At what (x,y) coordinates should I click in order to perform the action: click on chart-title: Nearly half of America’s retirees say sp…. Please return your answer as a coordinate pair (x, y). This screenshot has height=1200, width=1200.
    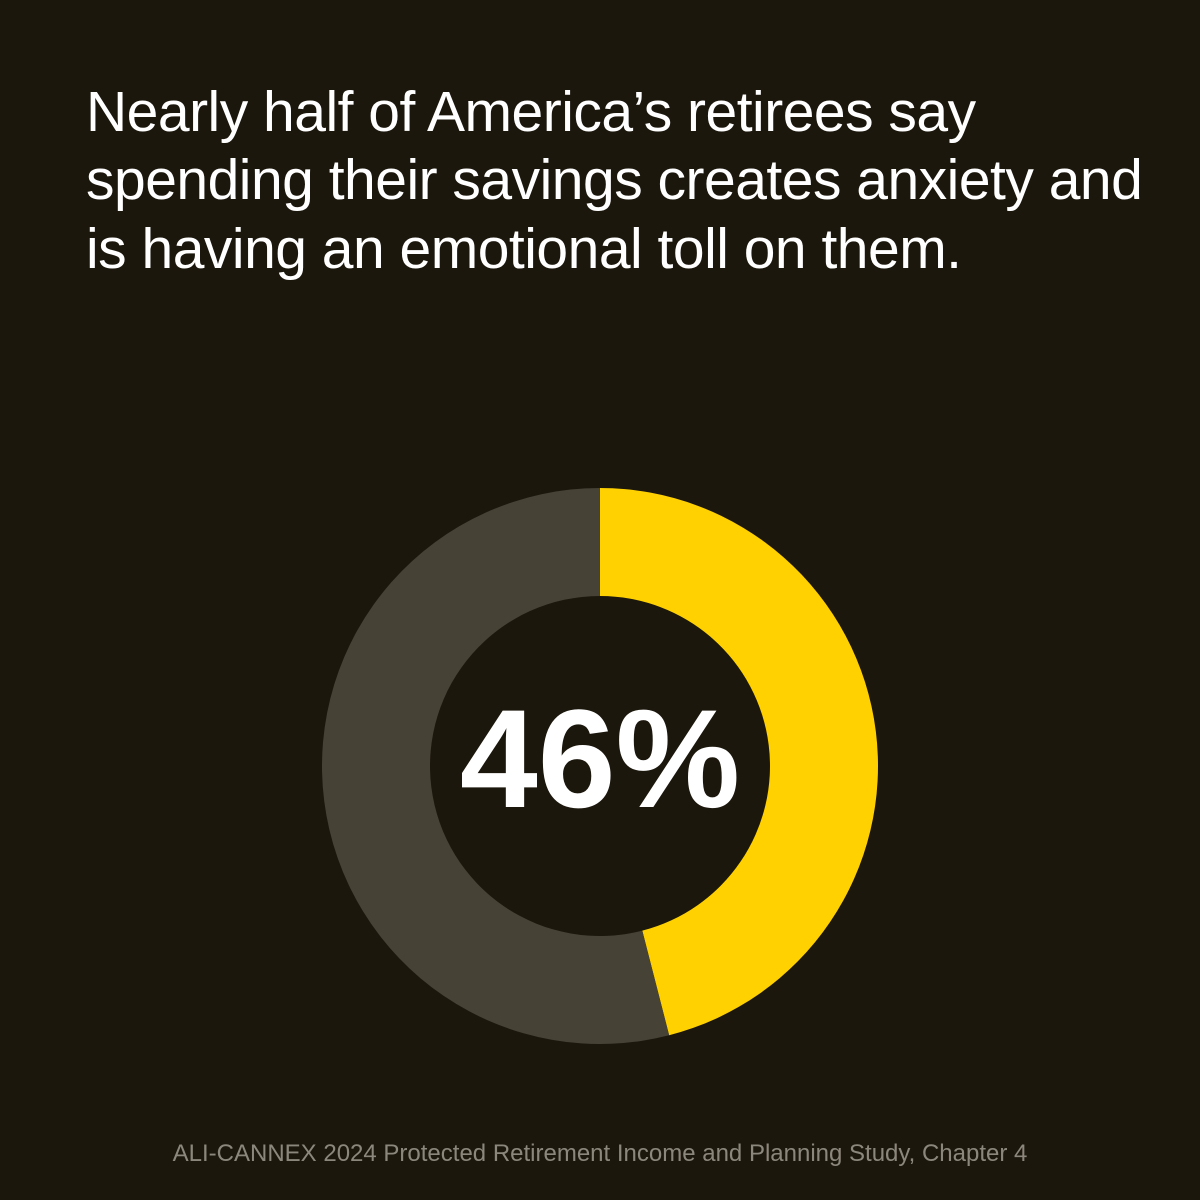
    Looking at the image, I should click on (614, 180).